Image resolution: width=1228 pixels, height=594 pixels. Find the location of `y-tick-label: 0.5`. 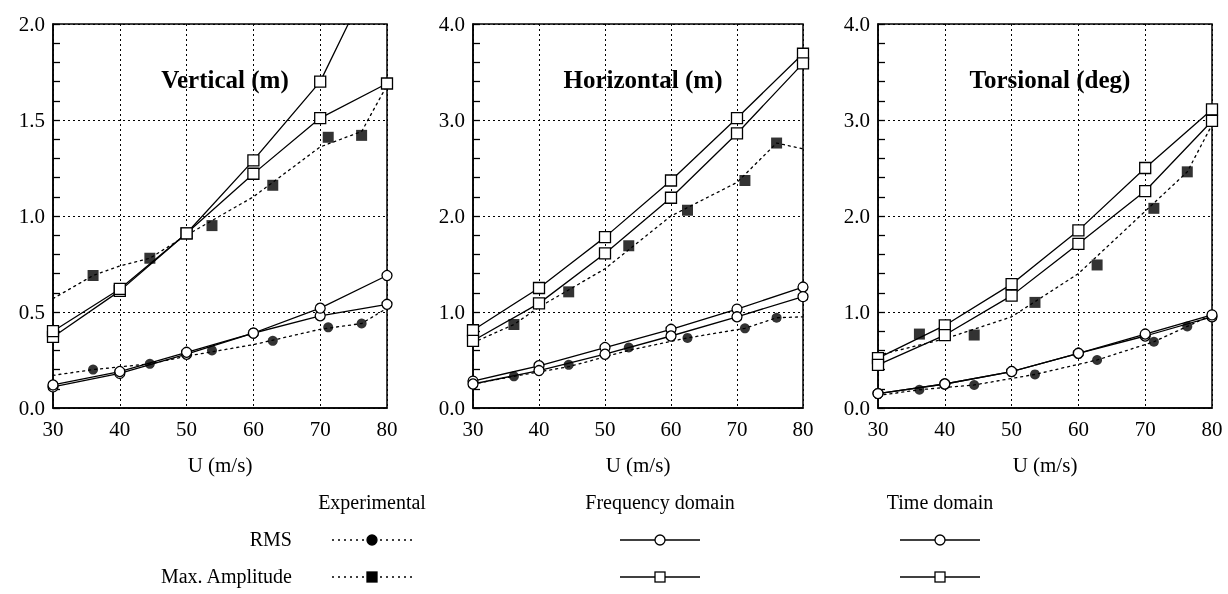

y-tick-label: 0.5 is located at coordinates (31, 312).